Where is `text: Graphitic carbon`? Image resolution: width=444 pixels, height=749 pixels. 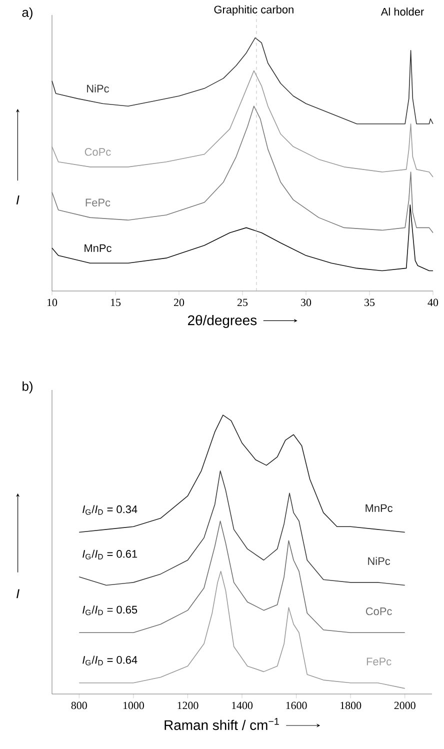
text: Graphitic carbon is located at coordinates (254, 10).